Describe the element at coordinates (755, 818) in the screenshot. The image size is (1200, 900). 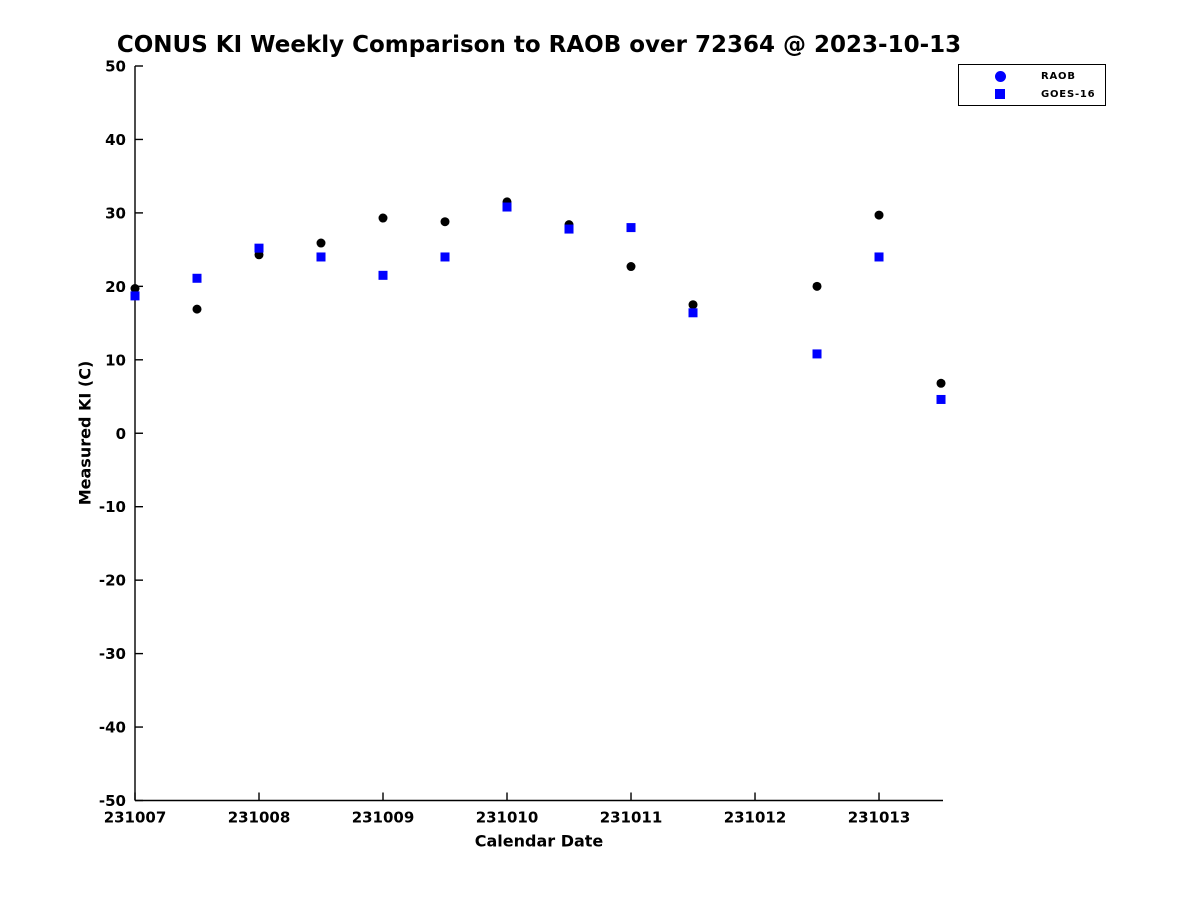
I see `x-tick-label: 231012` at that location.